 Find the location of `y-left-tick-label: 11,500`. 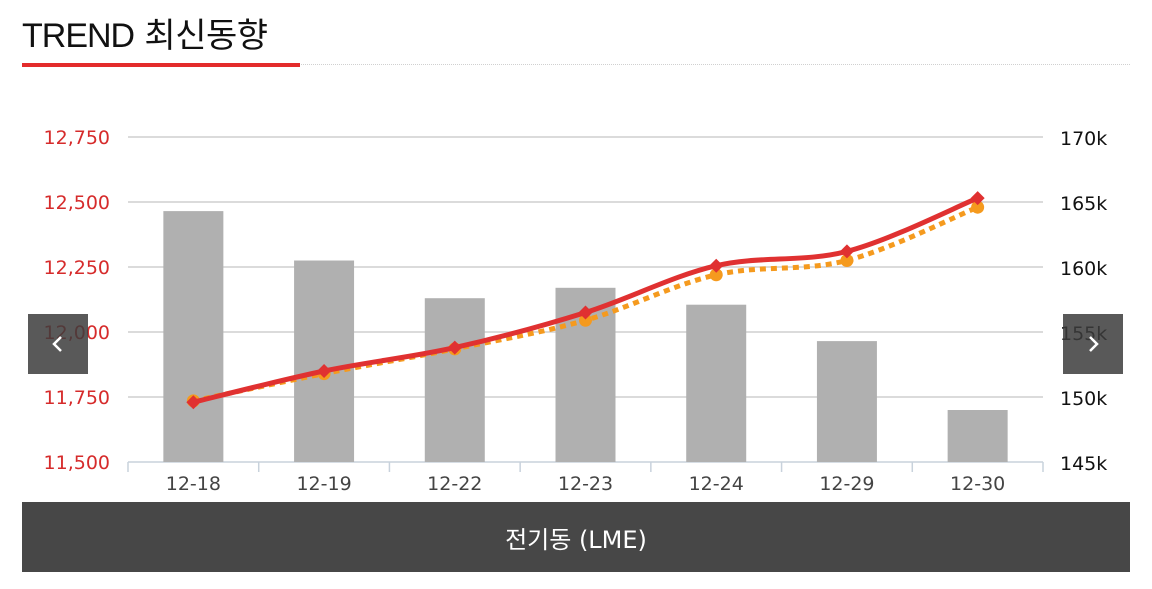

y-left-tick-label: 11,500 is located at coordinates (77, 463).